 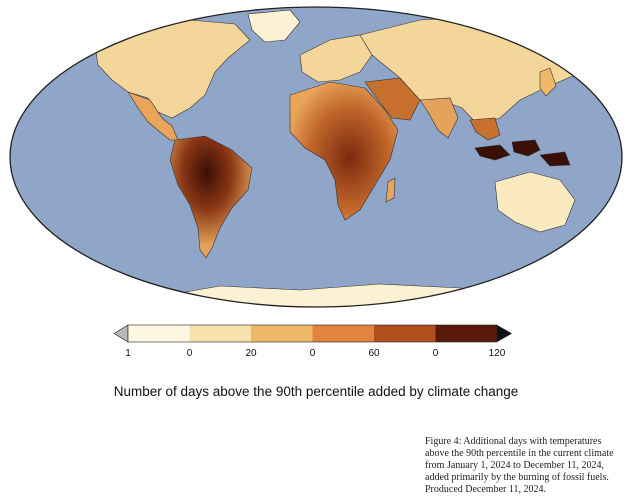 What do you see at coordinates (535, 202) in the screenshot?
I see `australia` at bounding box center [535, 202].